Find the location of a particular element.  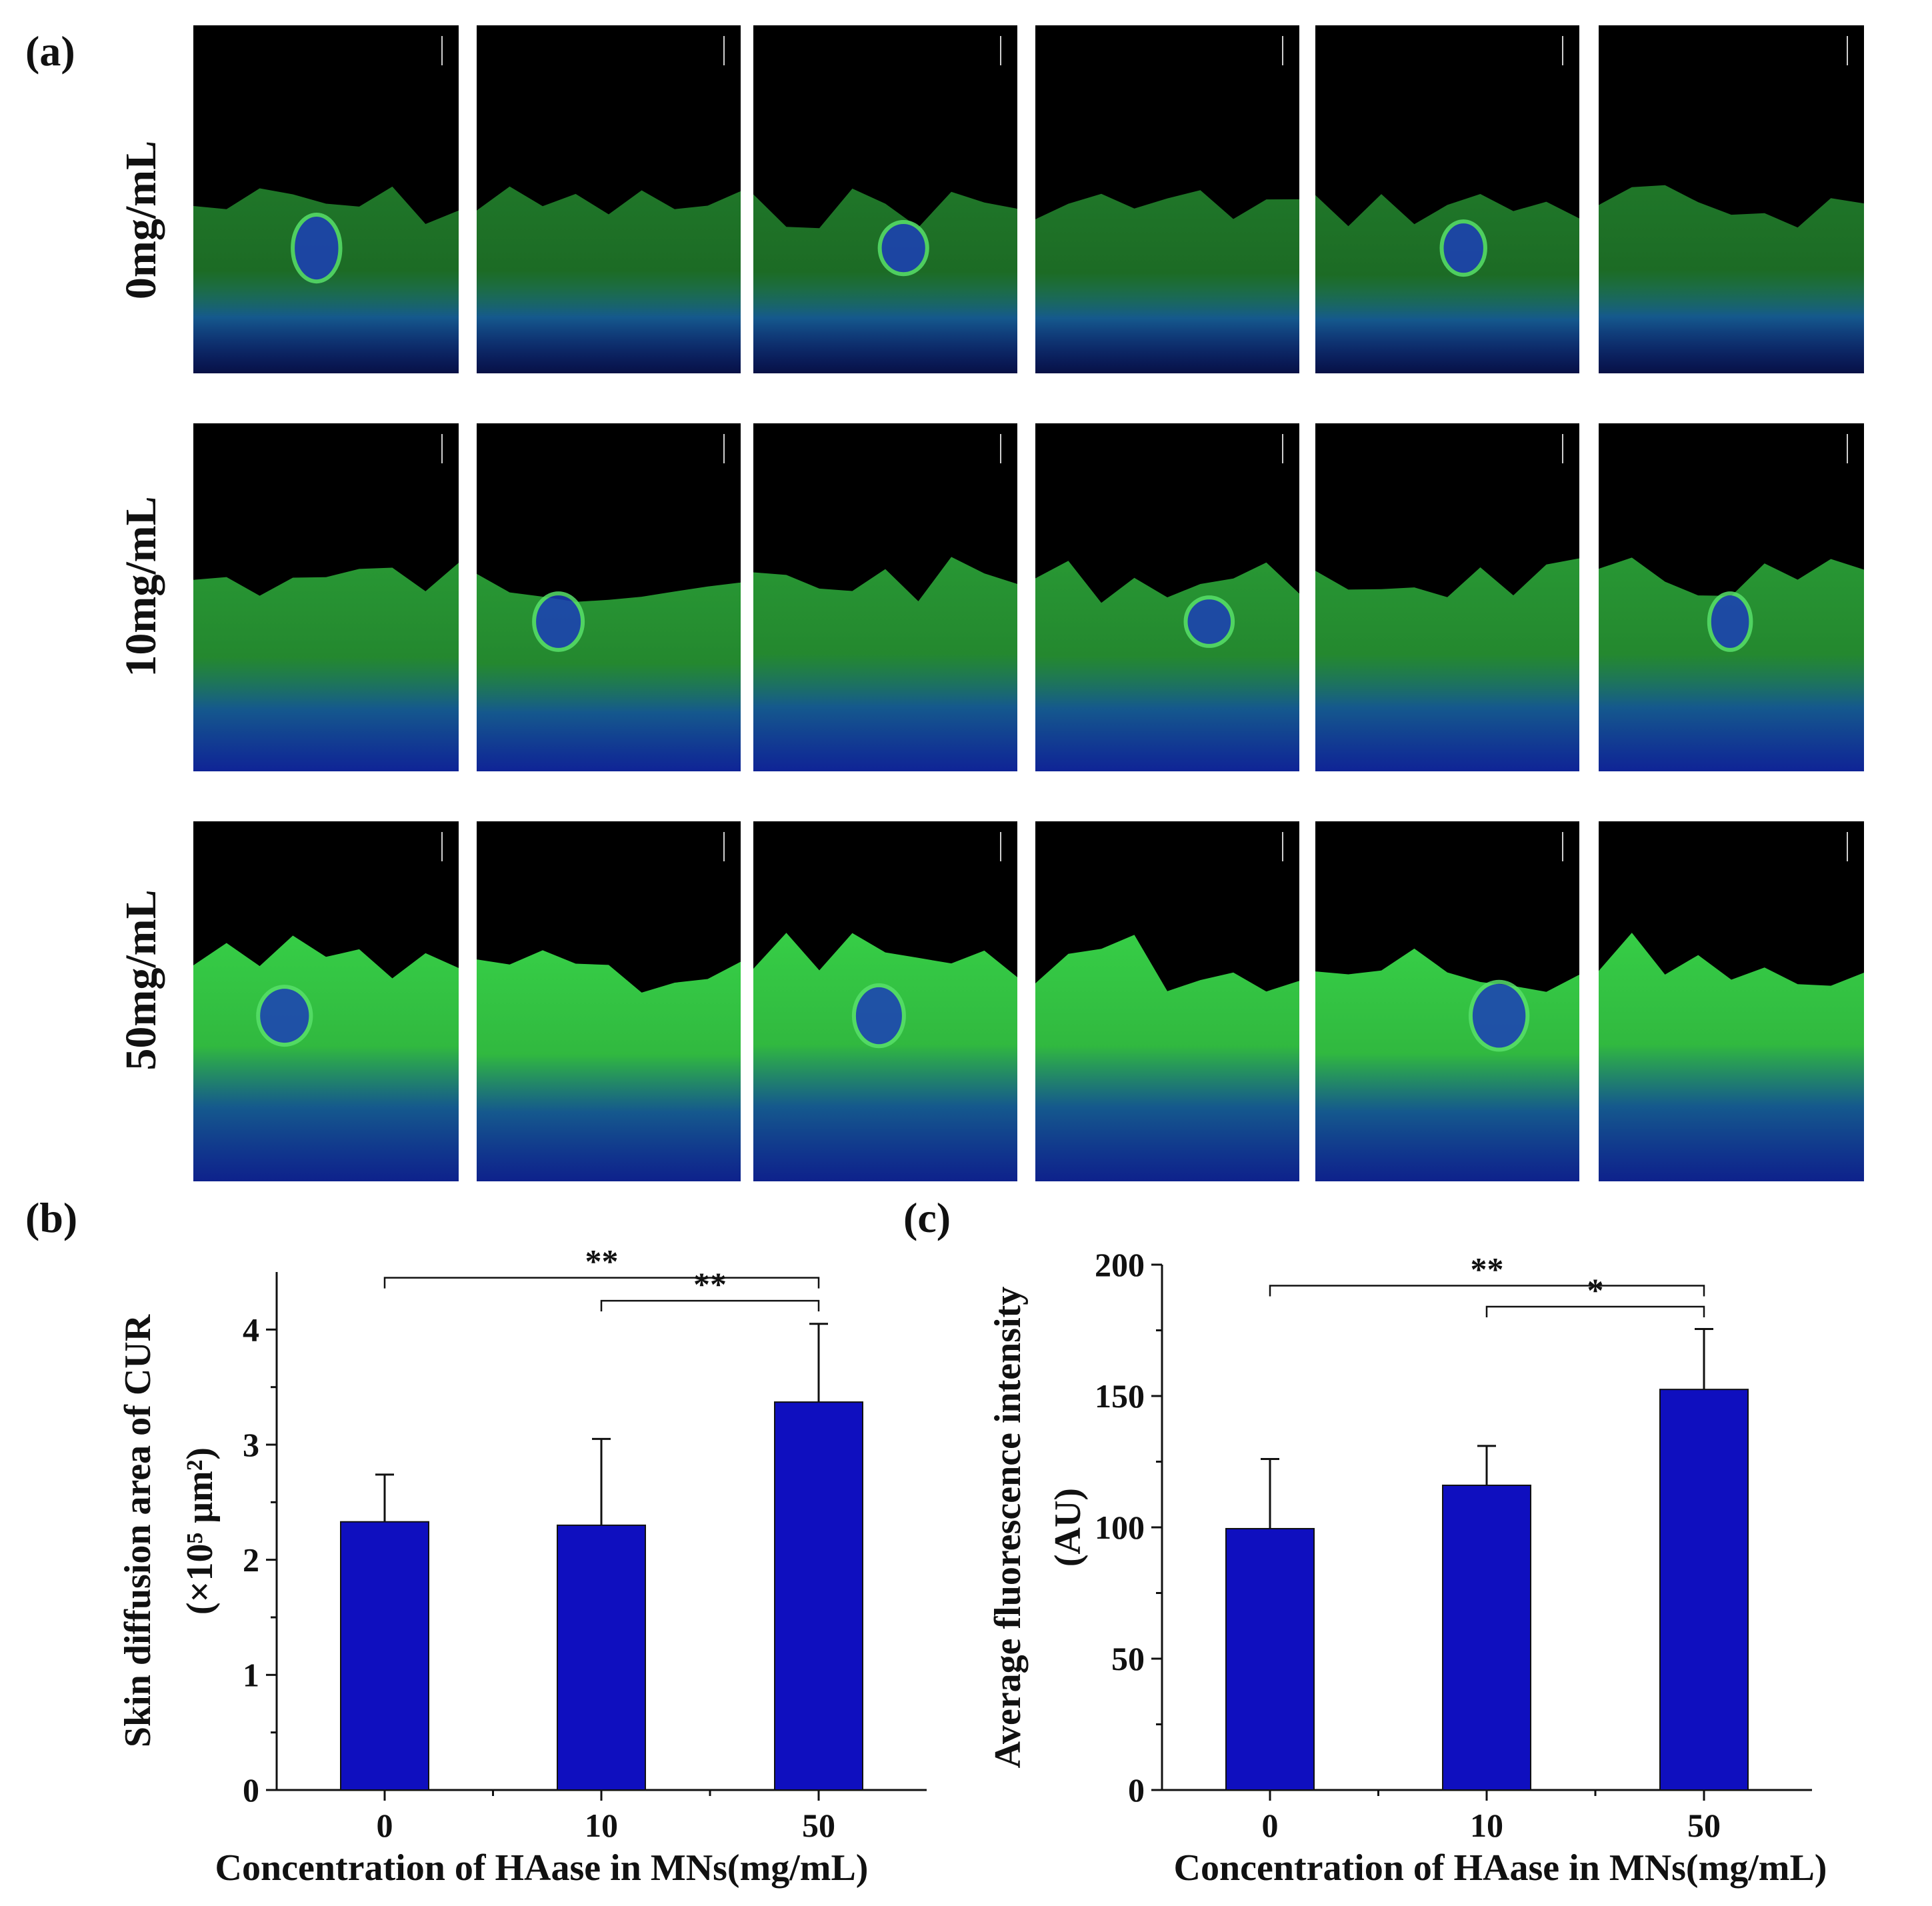

y-tick-label: 4 is located at coordinates (251, 1329).